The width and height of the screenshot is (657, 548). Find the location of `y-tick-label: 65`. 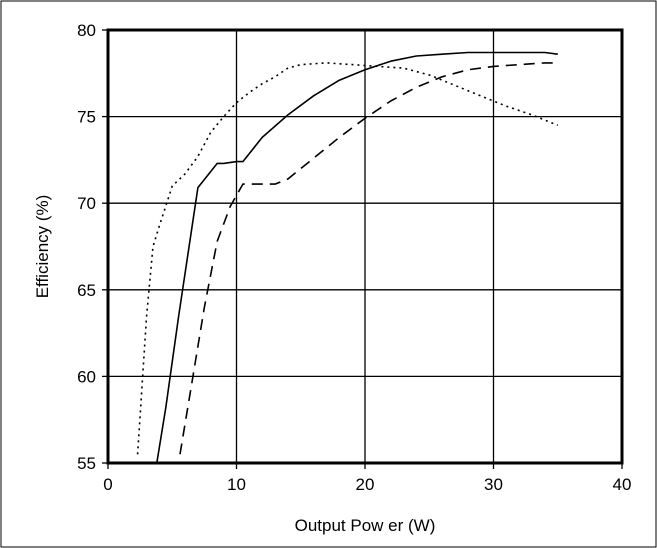

y-tick-label: 65 is located at coordinates (86, 290).